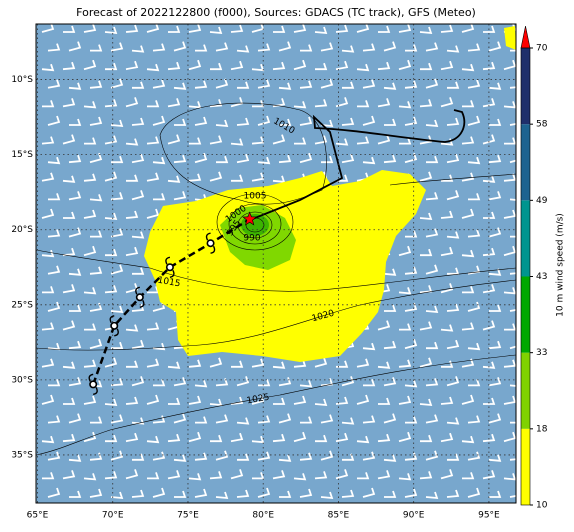  Describe the element at coordinates (542, 201) in the screenshot. I see `colorbar-tick-label: 49` at that location.